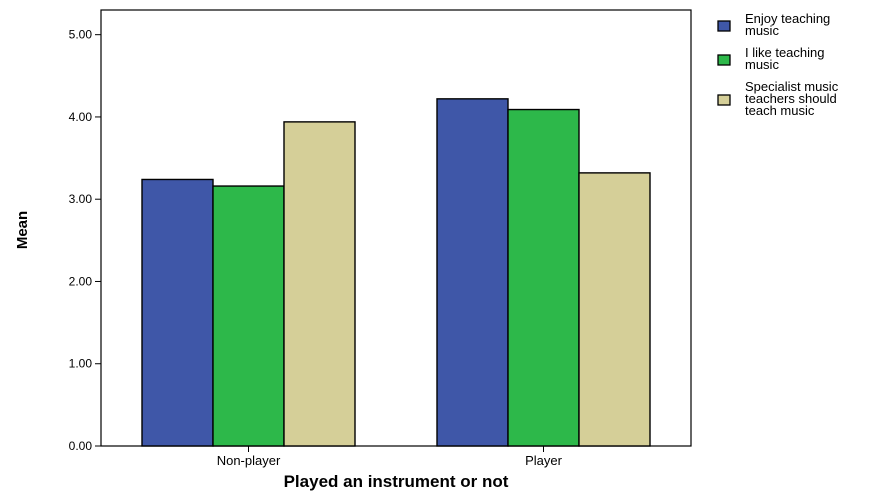  Describe the element at coordinates (544, 460) in the screenshot. I see `x-tick-label: Player` at that location.